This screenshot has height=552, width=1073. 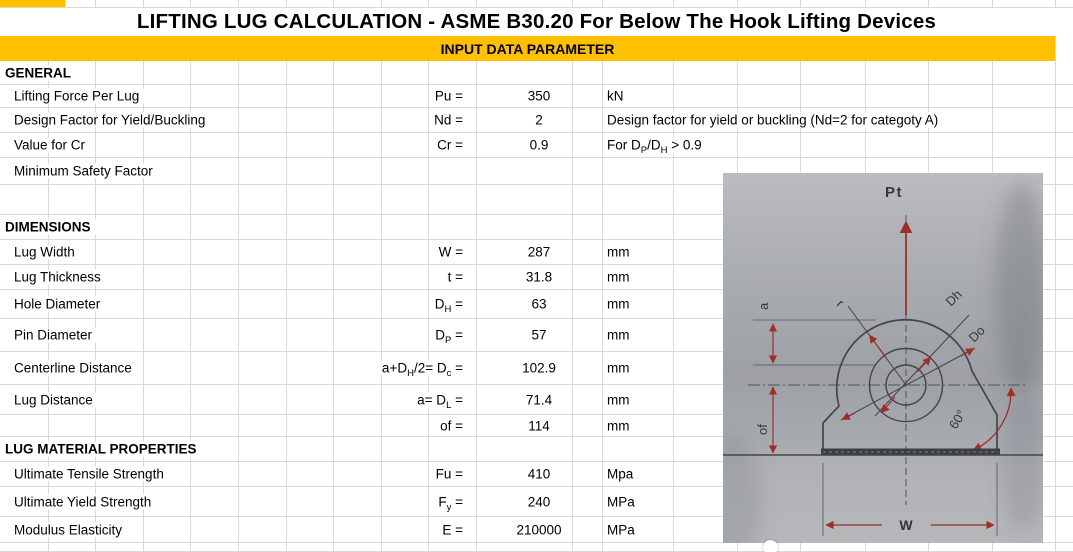 What do you see at coordinates (450, 145) in the screenshot?
I see `symbol-cell: Cr =` at bounding box center [450, 145].